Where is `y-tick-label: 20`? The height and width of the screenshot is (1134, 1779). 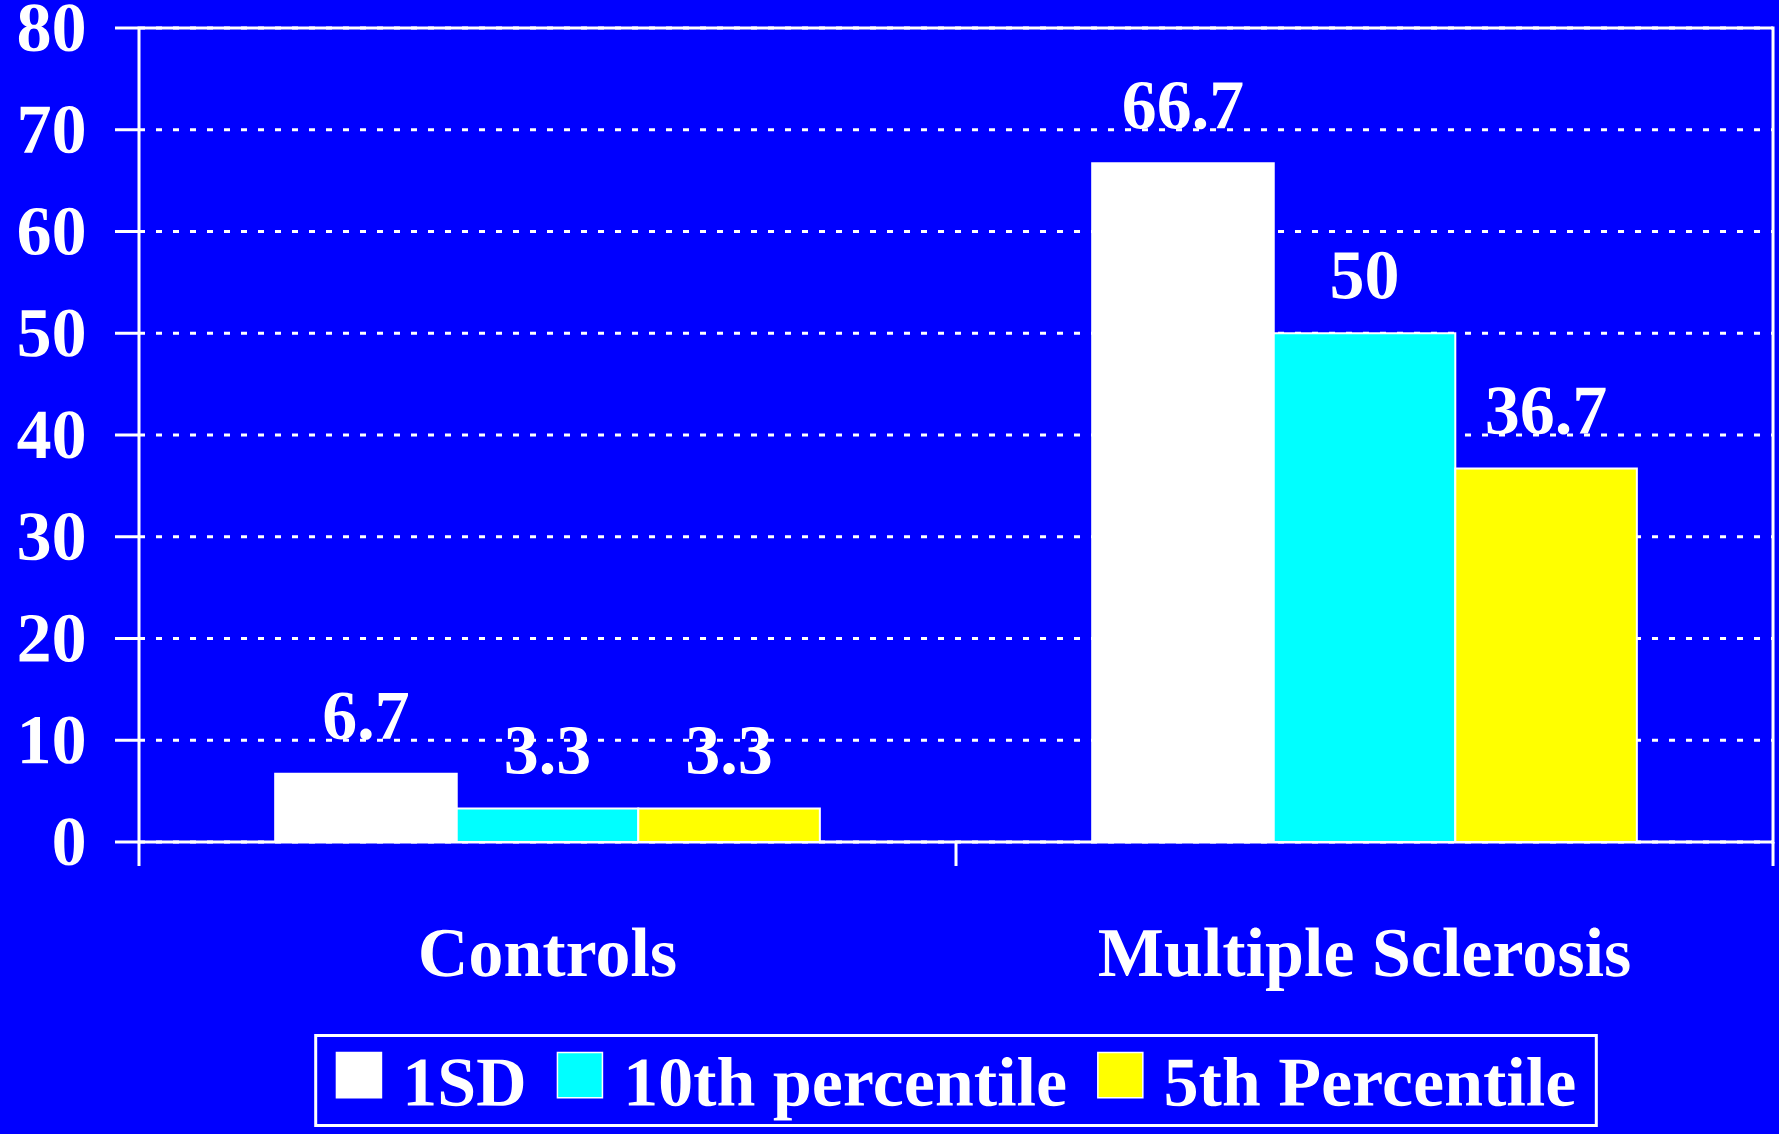
y-tick-label: 20 is located at coordinates (51, 638).